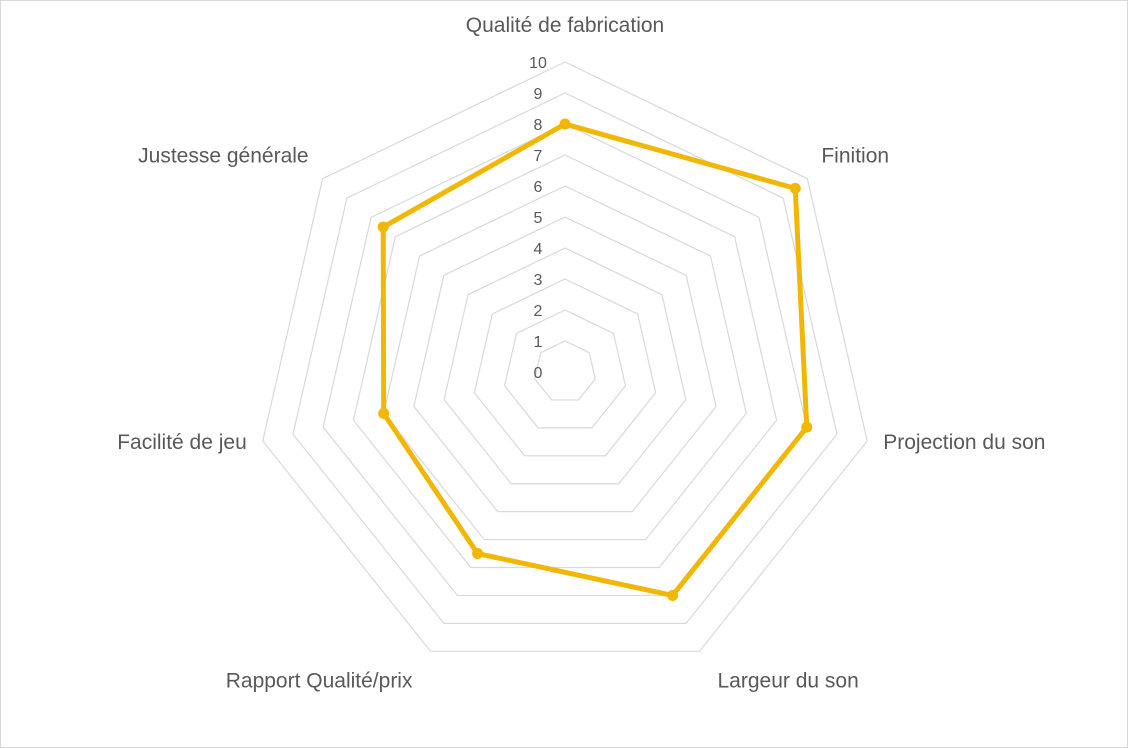  What do you see at coordinates (788, 680) in the screenshot?
I see `axis-label: Largeur du son` at bounding box center [788, 680].